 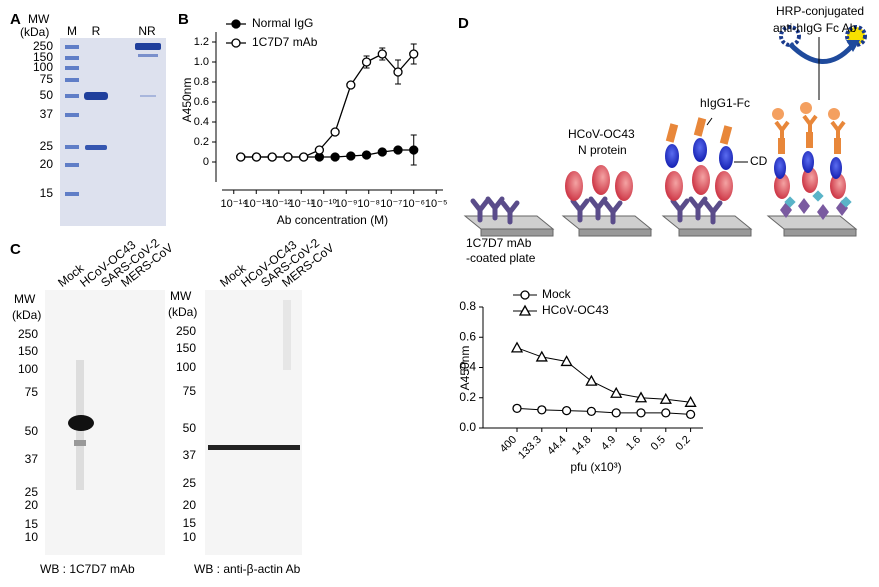 What do you see at coordinates (32, 392) in the screenshot?
I see `marker-label: 75` at bounding box center [32, 392].